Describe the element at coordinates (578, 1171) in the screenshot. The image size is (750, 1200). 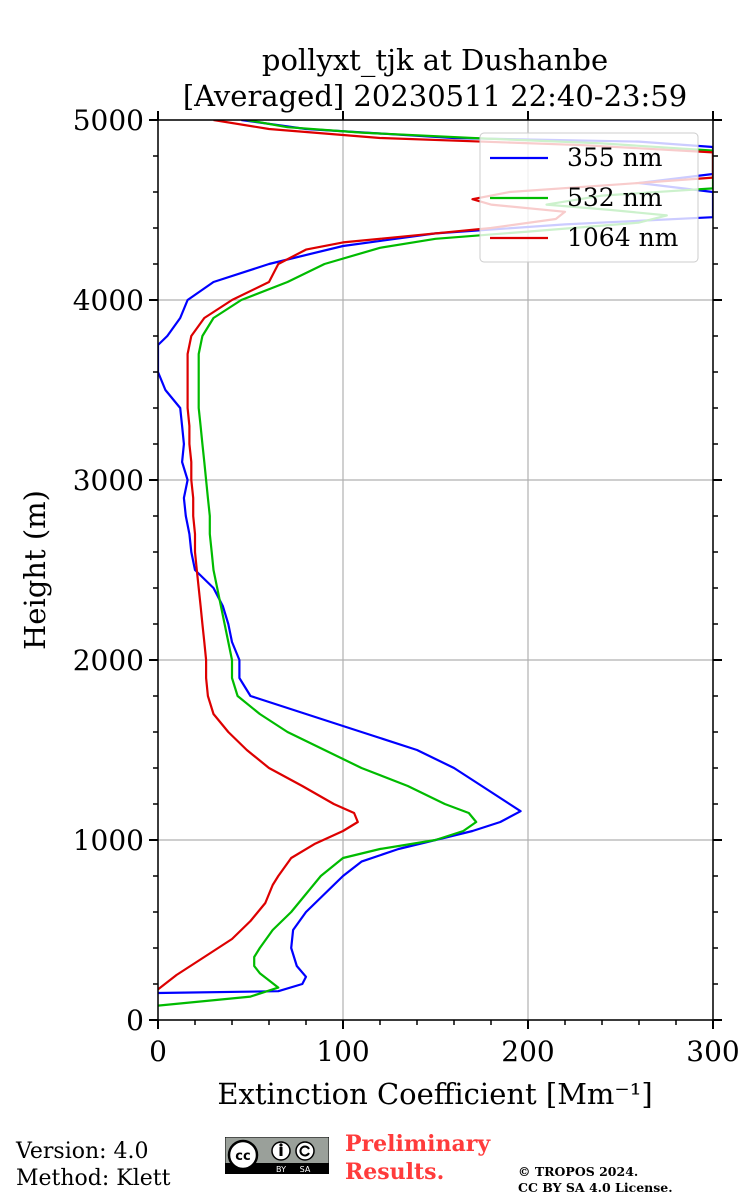
I see `copyright-line-1: © TROPOS 2024.` at that location.